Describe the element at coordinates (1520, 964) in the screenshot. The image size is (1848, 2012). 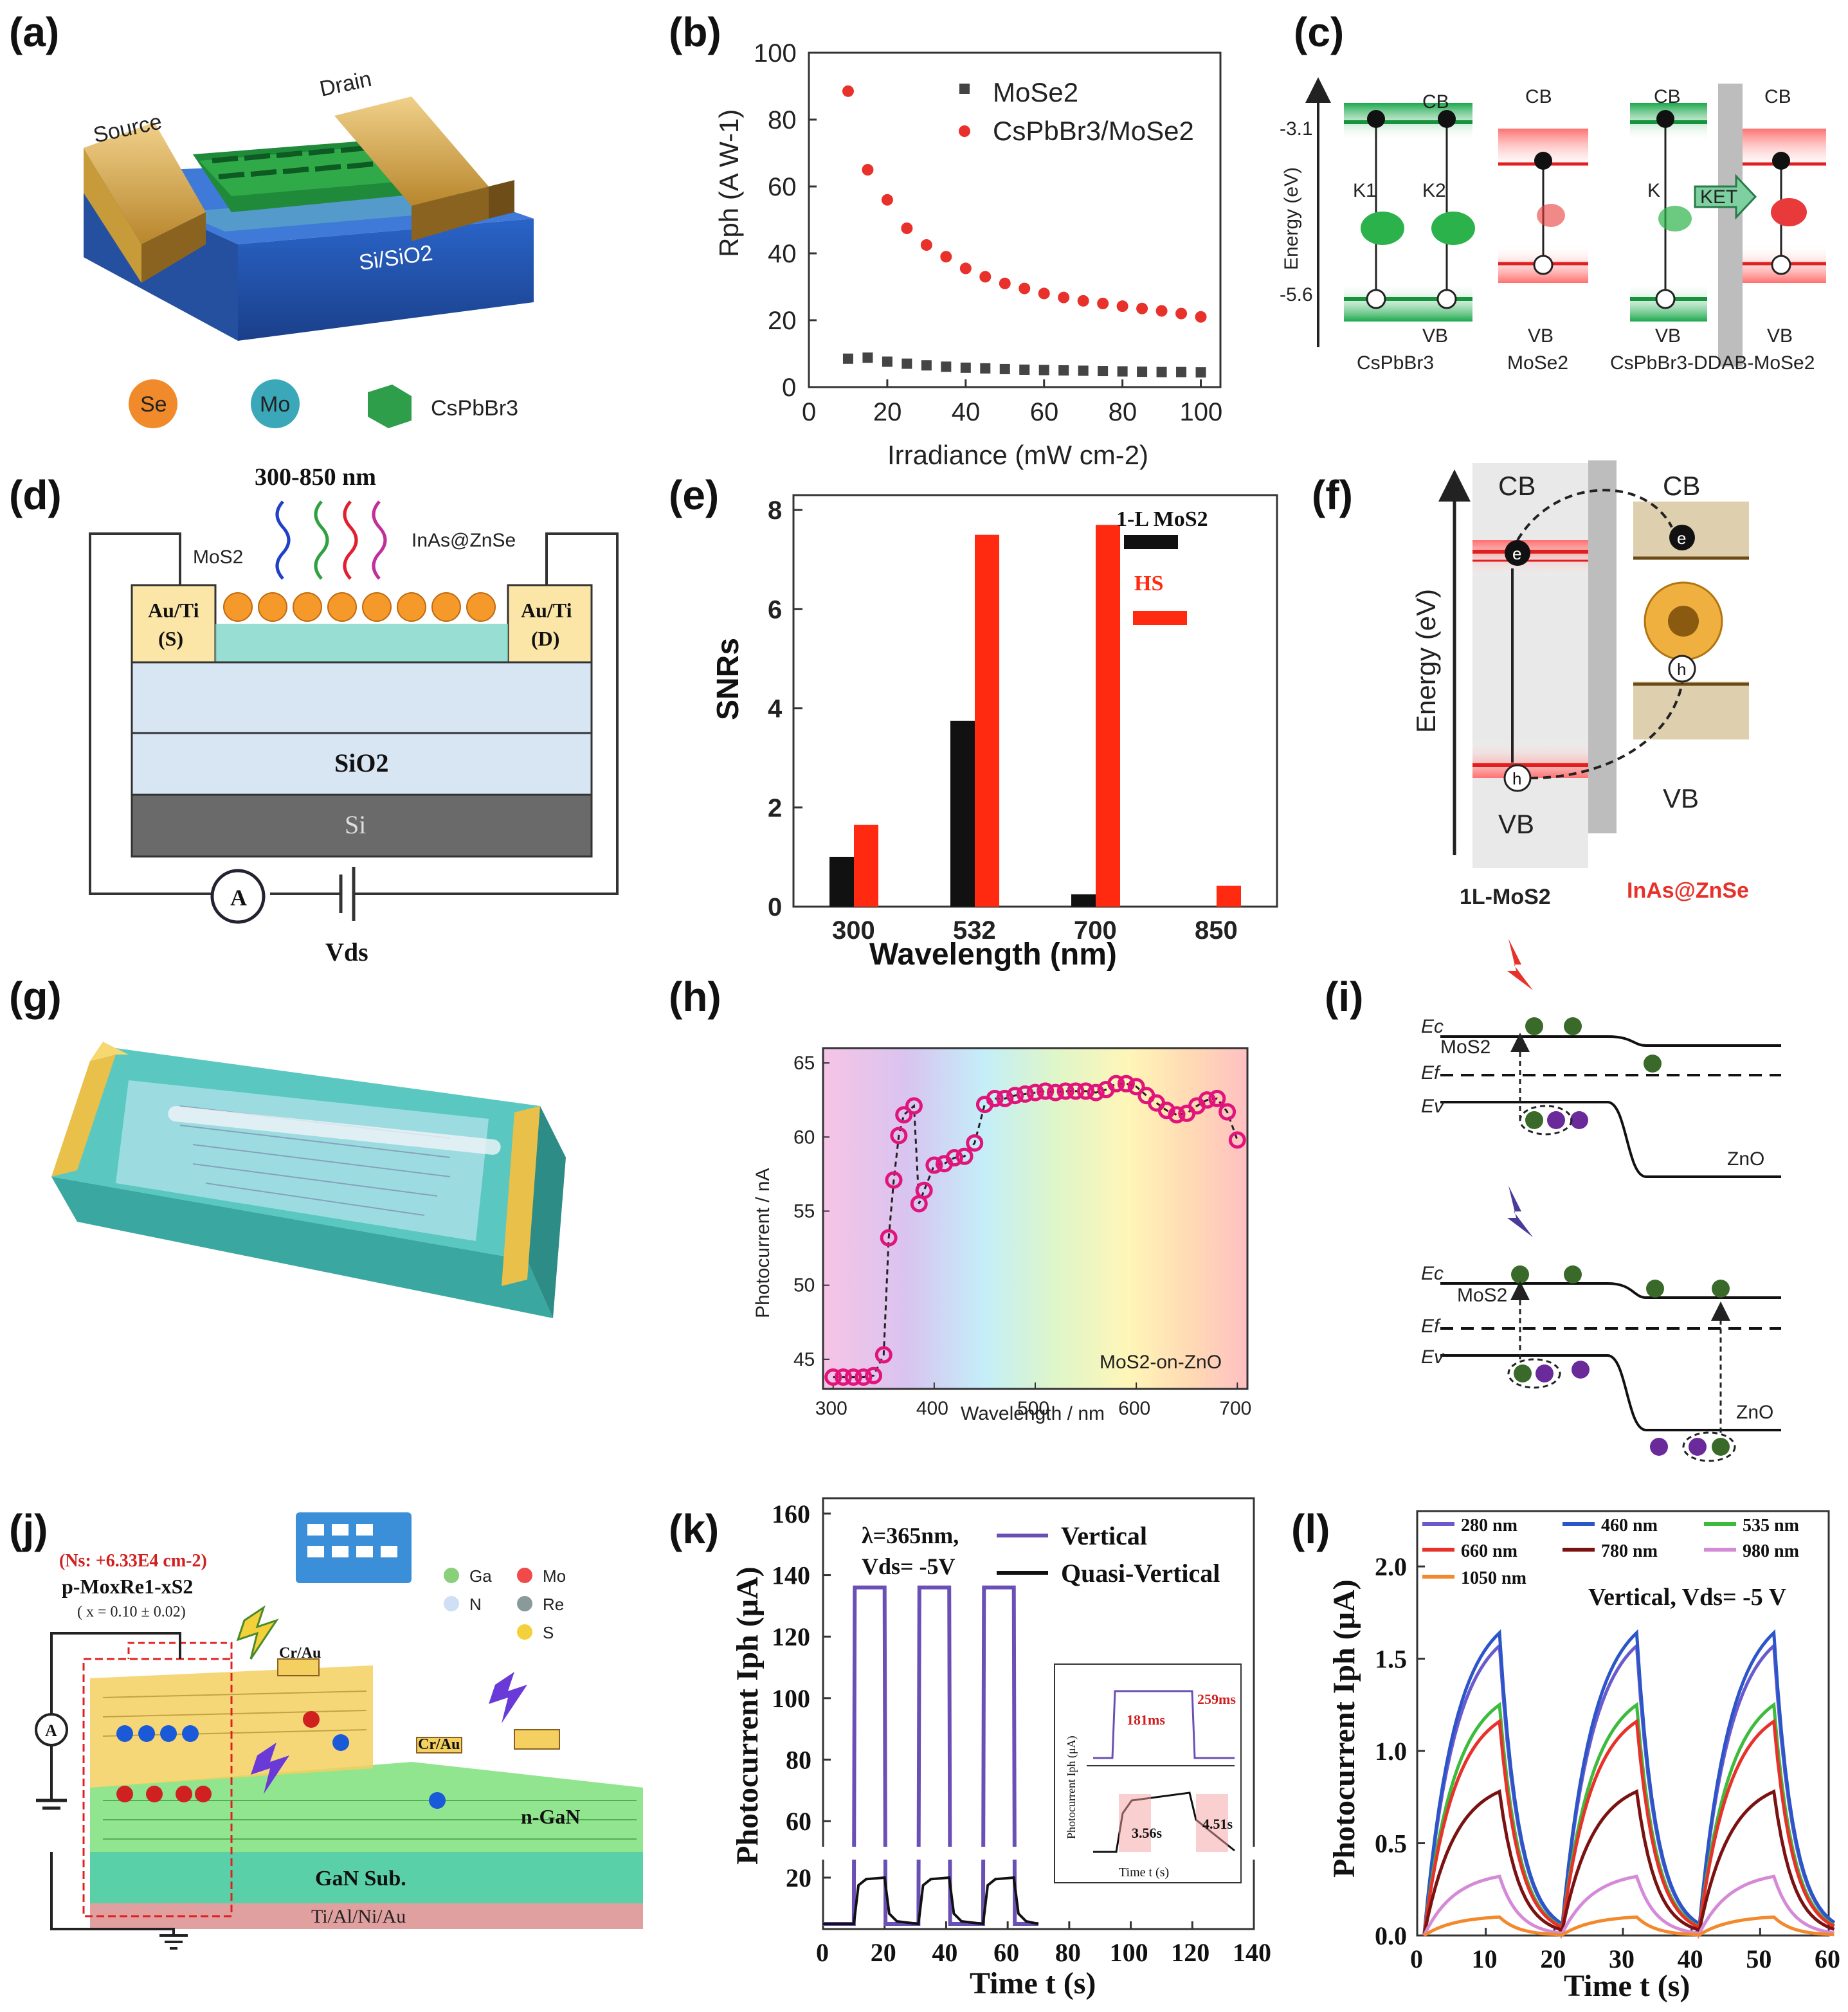
I see `lightning-red-icon` at that location.